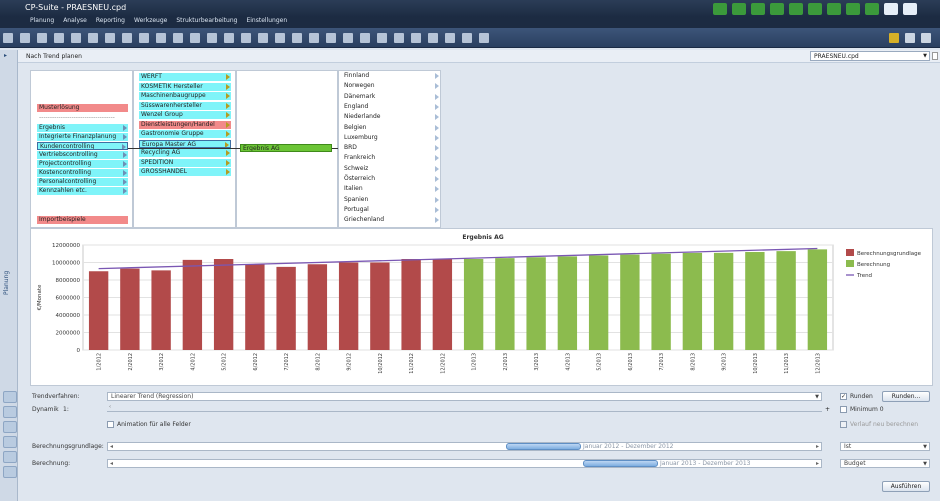 Image resolution: width=940 pixels, height=501 pixels. Describe the element at coordinates (416, 38) in the screenshot. I see `tree-icon` at that location.